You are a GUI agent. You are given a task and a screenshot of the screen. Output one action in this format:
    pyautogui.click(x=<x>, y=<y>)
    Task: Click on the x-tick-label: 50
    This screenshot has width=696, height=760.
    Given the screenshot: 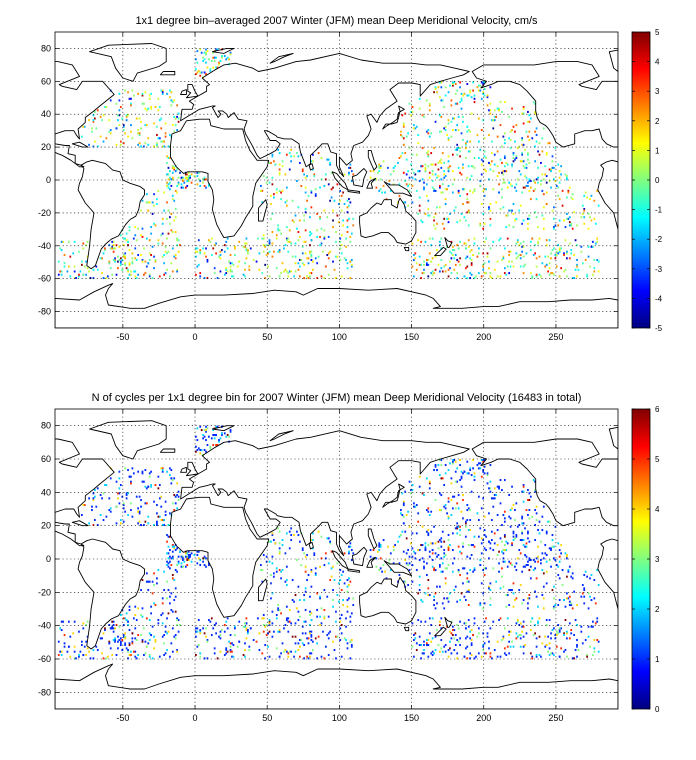 What is the action you would take?
    pyautogui.click(x=267, y=718)
    